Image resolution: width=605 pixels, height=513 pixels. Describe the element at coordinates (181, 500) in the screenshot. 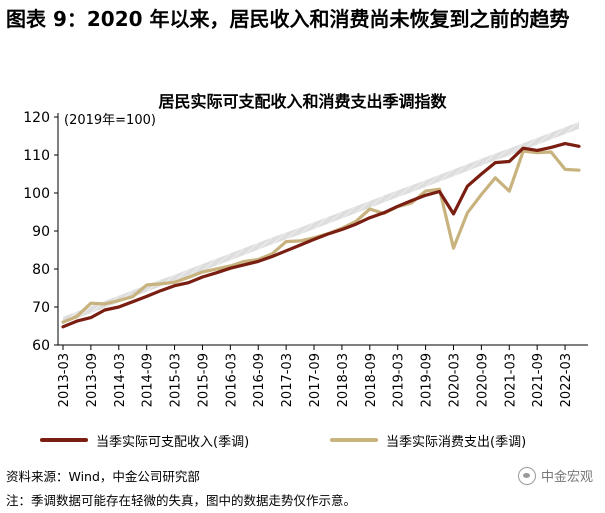

I see `disclaimer-note: 注：季调数据可能存在轻微的失真，图中的数据走势仅作示意。` at that location.